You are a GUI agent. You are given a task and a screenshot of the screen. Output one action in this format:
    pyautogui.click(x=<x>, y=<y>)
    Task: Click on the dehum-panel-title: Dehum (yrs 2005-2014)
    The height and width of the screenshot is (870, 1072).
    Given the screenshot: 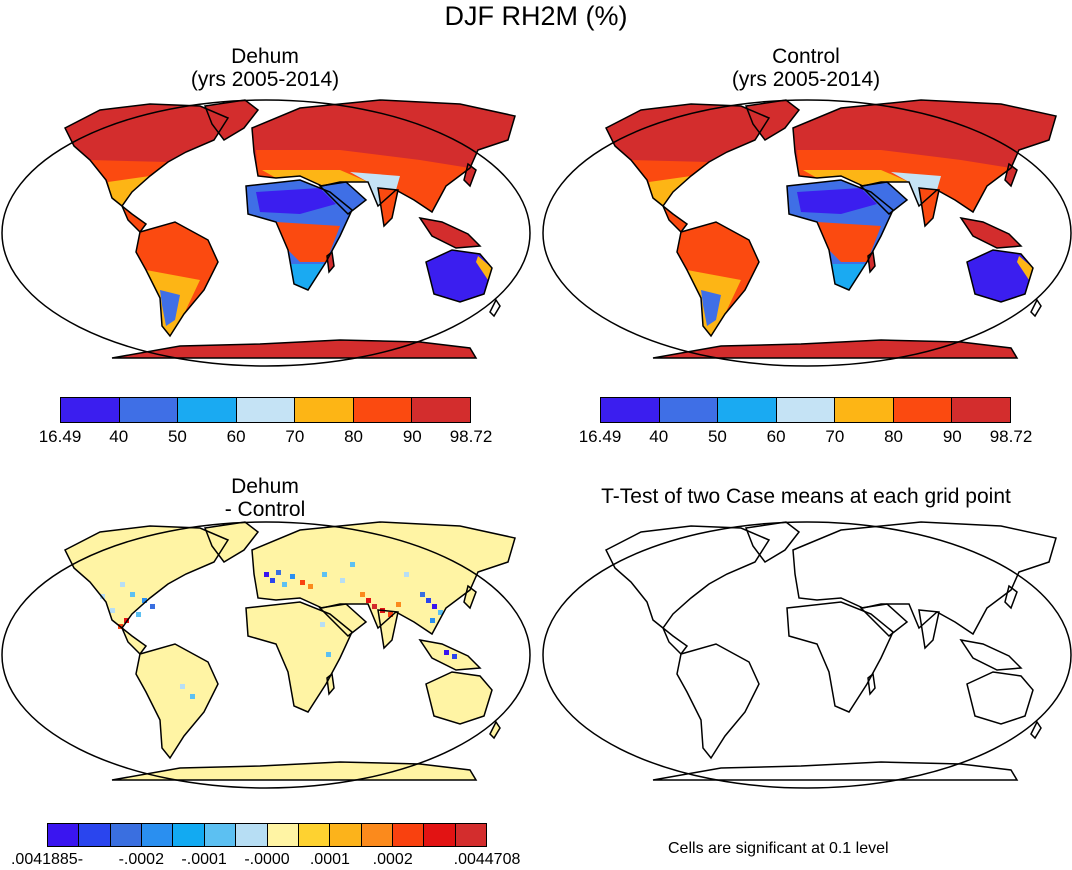 What is the action you would take?
    pyautogui.click(x=265, y=68)
    